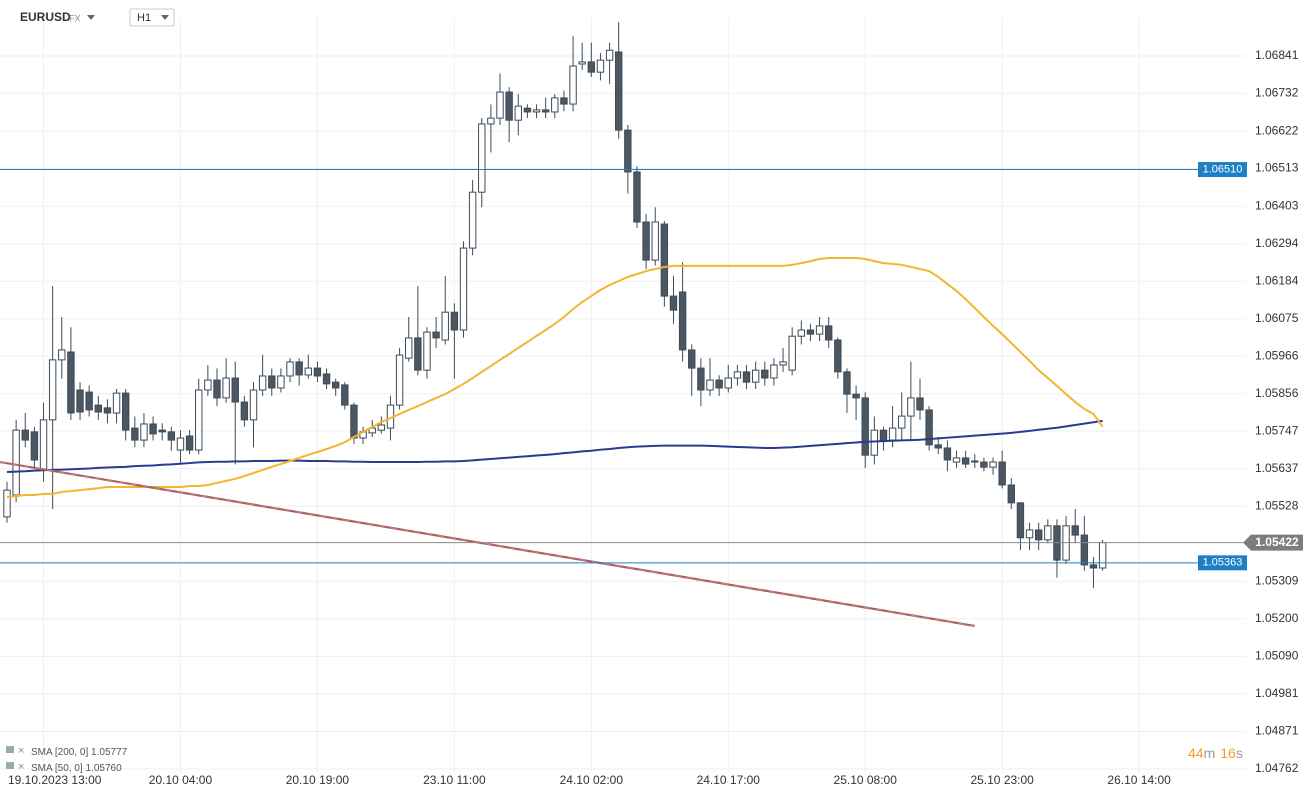  What do you see at coordinates (152, 17) in the screenshot?
I see `timeframe-box` at bounding box center [152, 17].